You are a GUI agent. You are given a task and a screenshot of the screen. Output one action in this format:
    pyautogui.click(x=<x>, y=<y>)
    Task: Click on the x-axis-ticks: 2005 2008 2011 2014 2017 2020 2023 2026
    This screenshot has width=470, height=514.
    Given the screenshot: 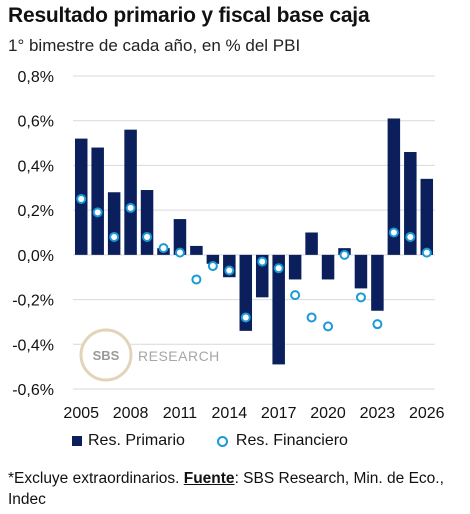 What is the action you would take?
    pyautogui.click(x=253, y=413)
    